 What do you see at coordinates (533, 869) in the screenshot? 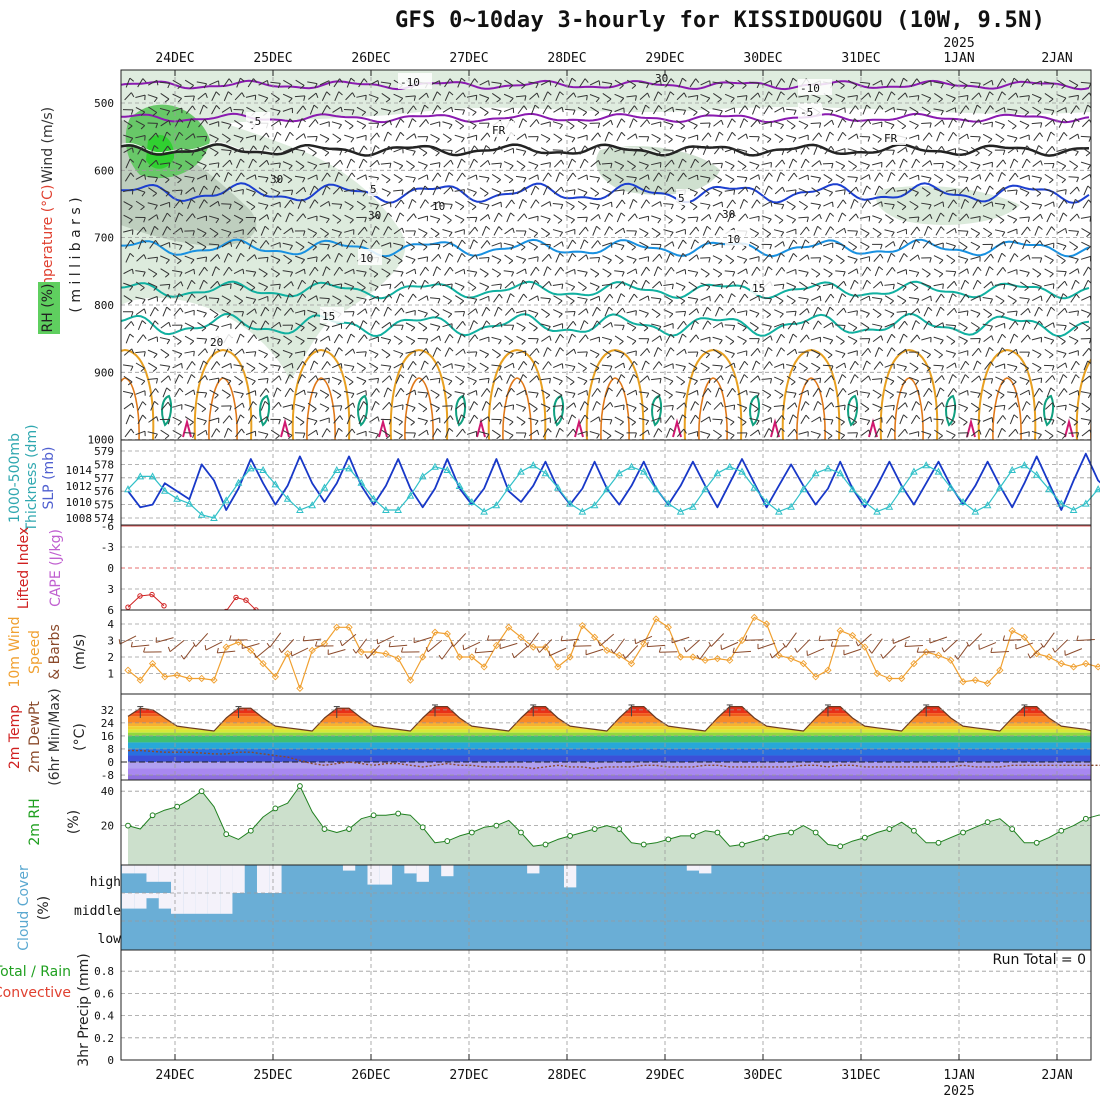
I see `cloud-high-gap` at bounding box center [533, 869].